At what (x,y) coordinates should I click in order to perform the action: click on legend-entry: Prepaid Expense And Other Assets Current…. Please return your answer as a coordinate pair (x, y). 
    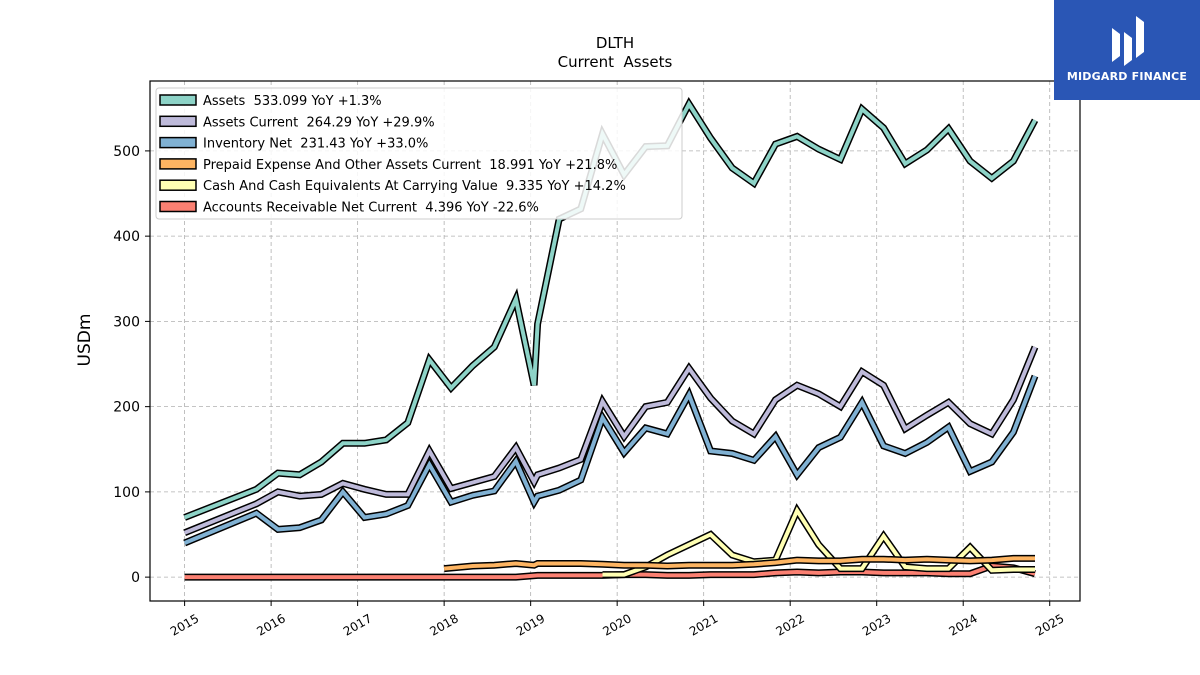
    Looking at the image, I should click on (410, 165).